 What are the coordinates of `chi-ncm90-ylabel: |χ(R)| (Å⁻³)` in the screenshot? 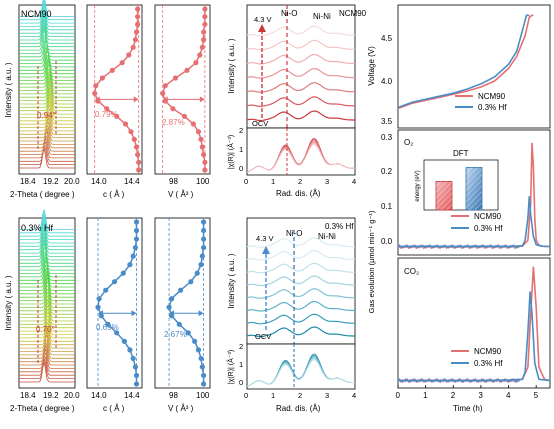 It's located at (230, 152).